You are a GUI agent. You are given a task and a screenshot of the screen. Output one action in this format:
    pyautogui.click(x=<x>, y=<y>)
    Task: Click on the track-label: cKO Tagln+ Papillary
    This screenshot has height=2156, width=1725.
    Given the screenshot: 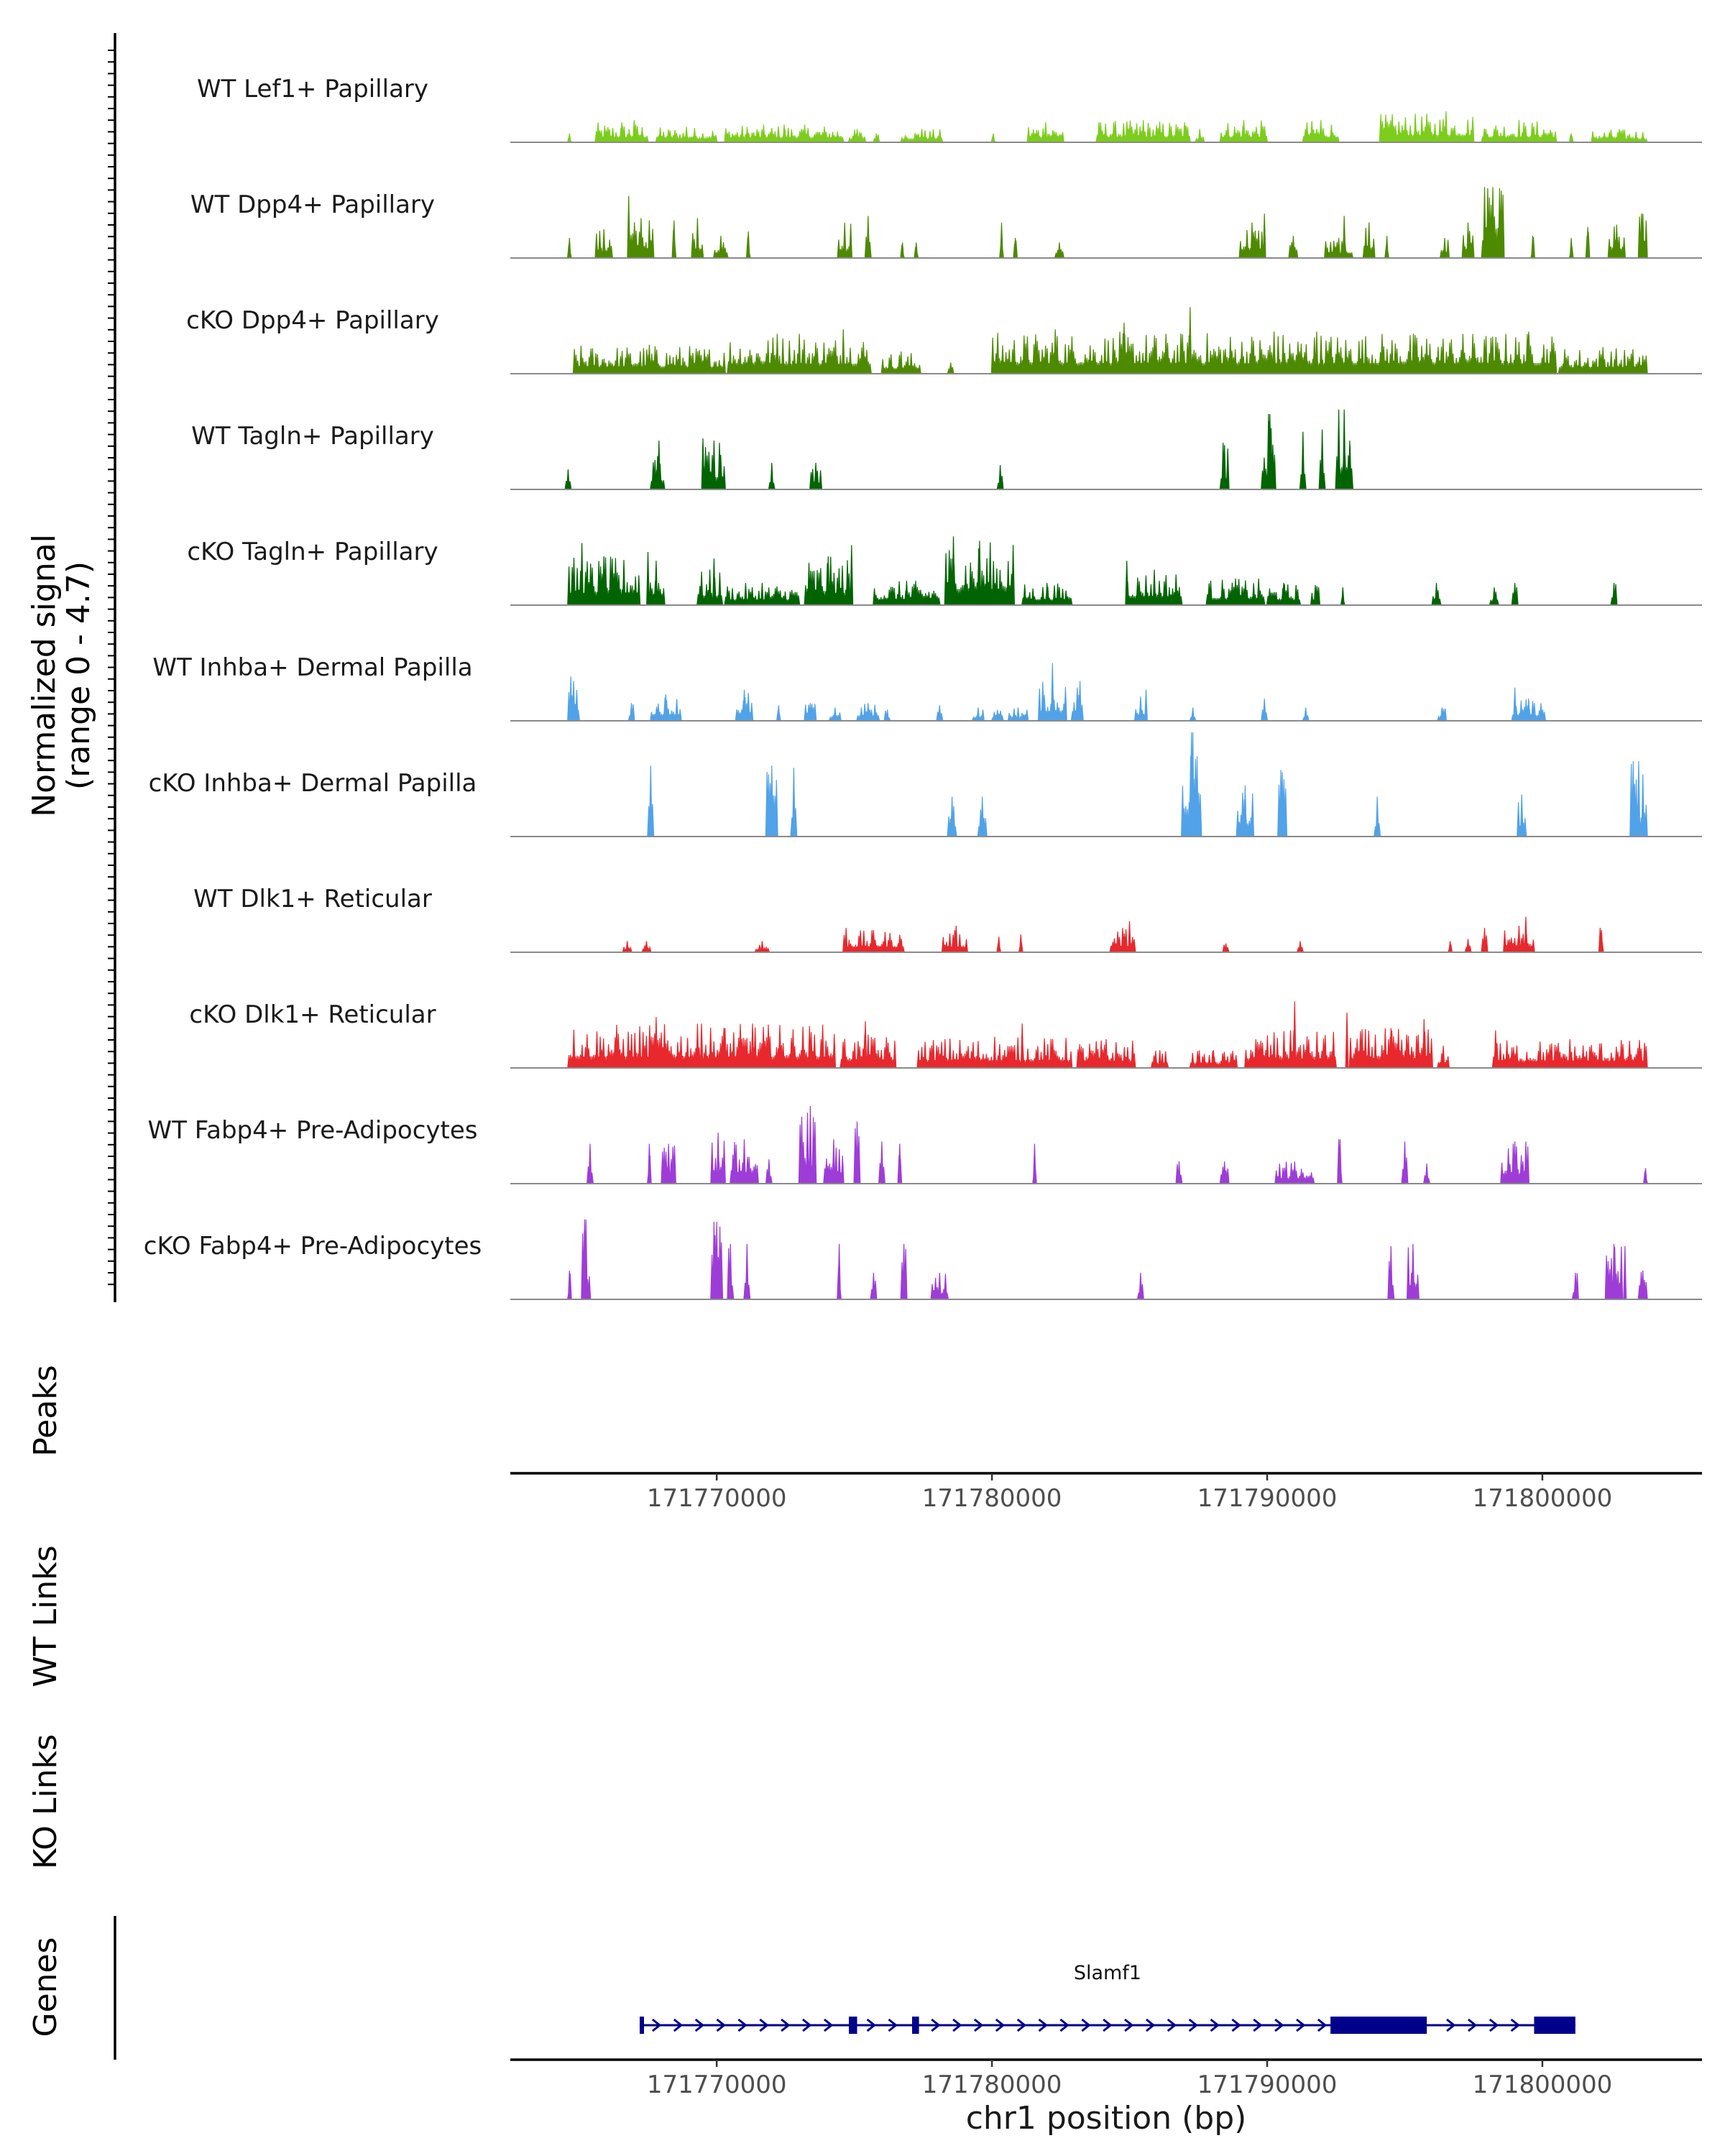 What is the action you would take?
    pyautogui.click(x=312, y=552)
    